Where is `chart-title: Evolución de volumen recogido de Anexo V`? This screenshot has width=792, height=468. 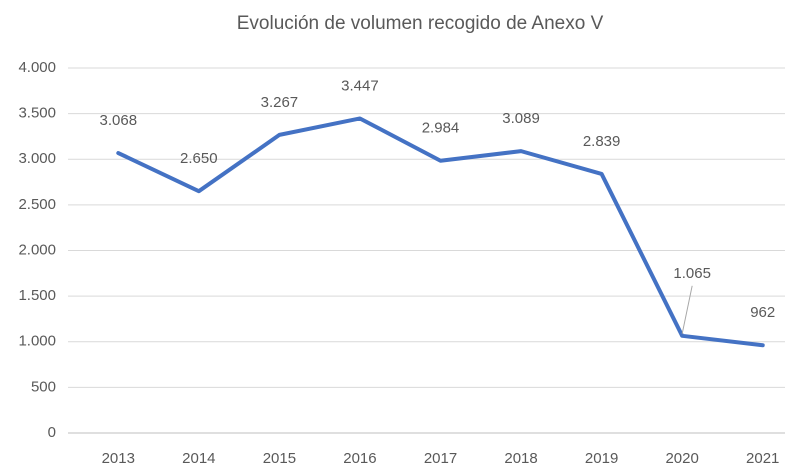
chart-title: Evolución de volumen recogido de Anexo V is located at coordinates (420, 23).